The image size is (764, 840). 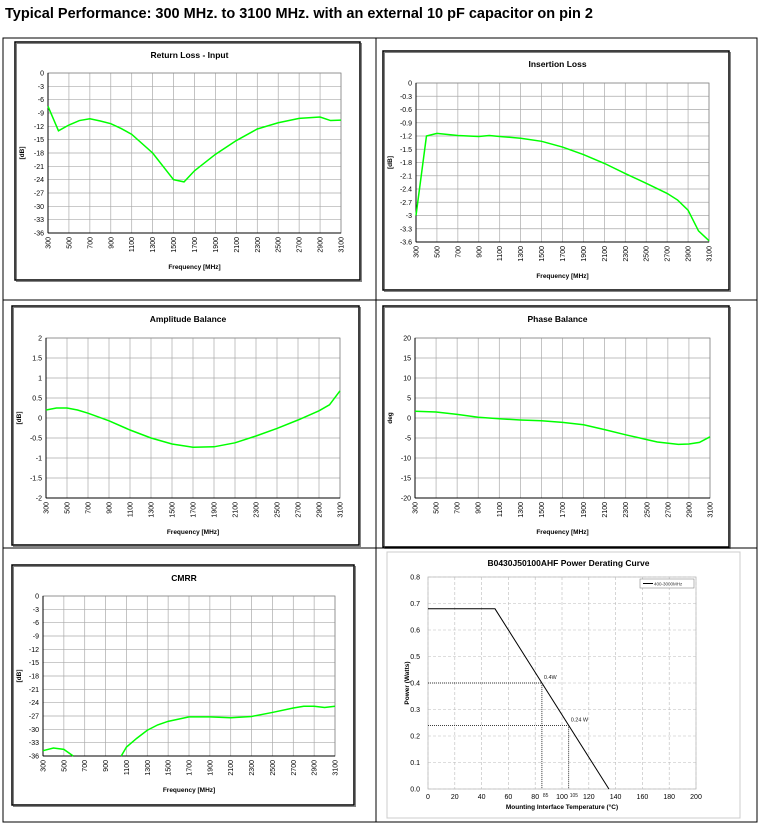 What do you see at coordinates (407, 682) in the screenshot?
I see `y-axis-label: Power (Watts)` at bounding box center [407, 682].